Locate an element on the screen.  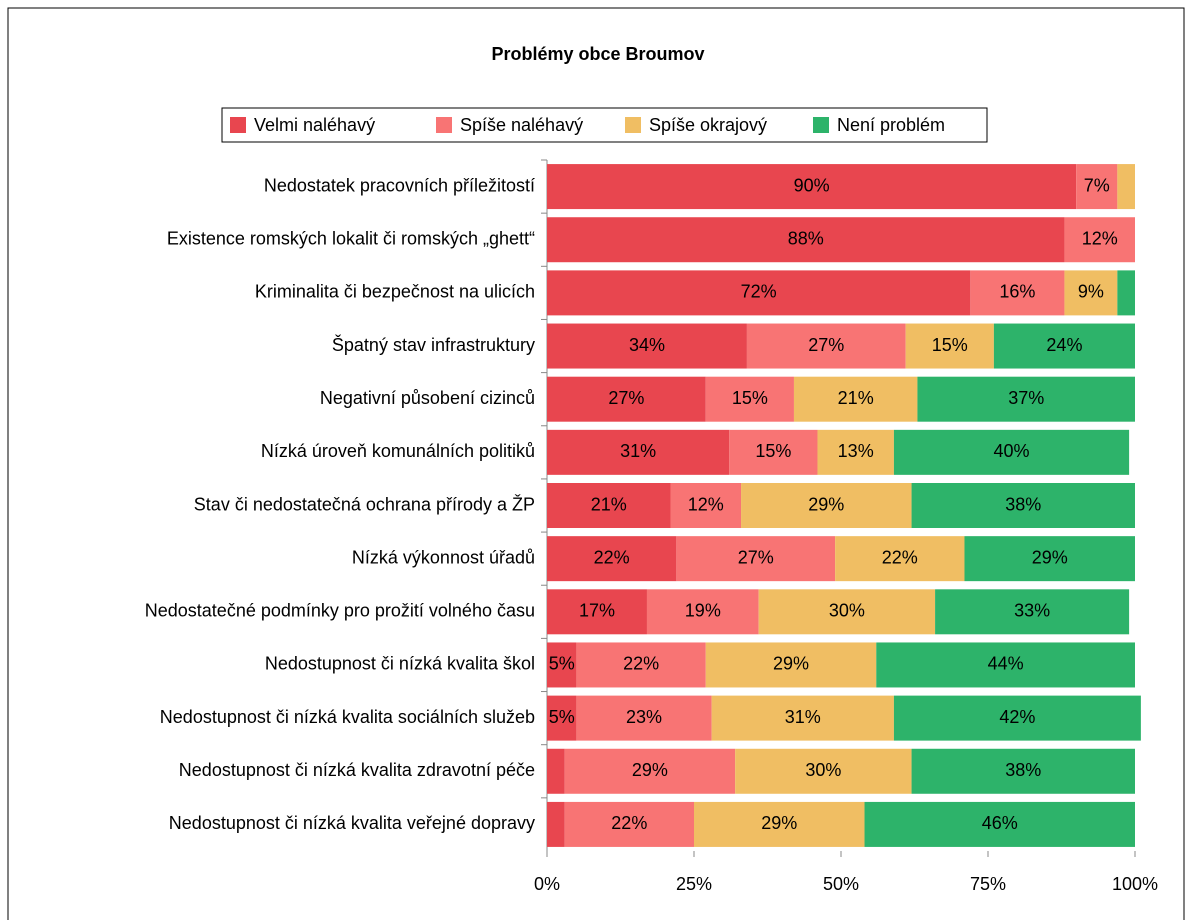
category-label: Špatný stav infrastruktury is located at coordinates (433, 344).